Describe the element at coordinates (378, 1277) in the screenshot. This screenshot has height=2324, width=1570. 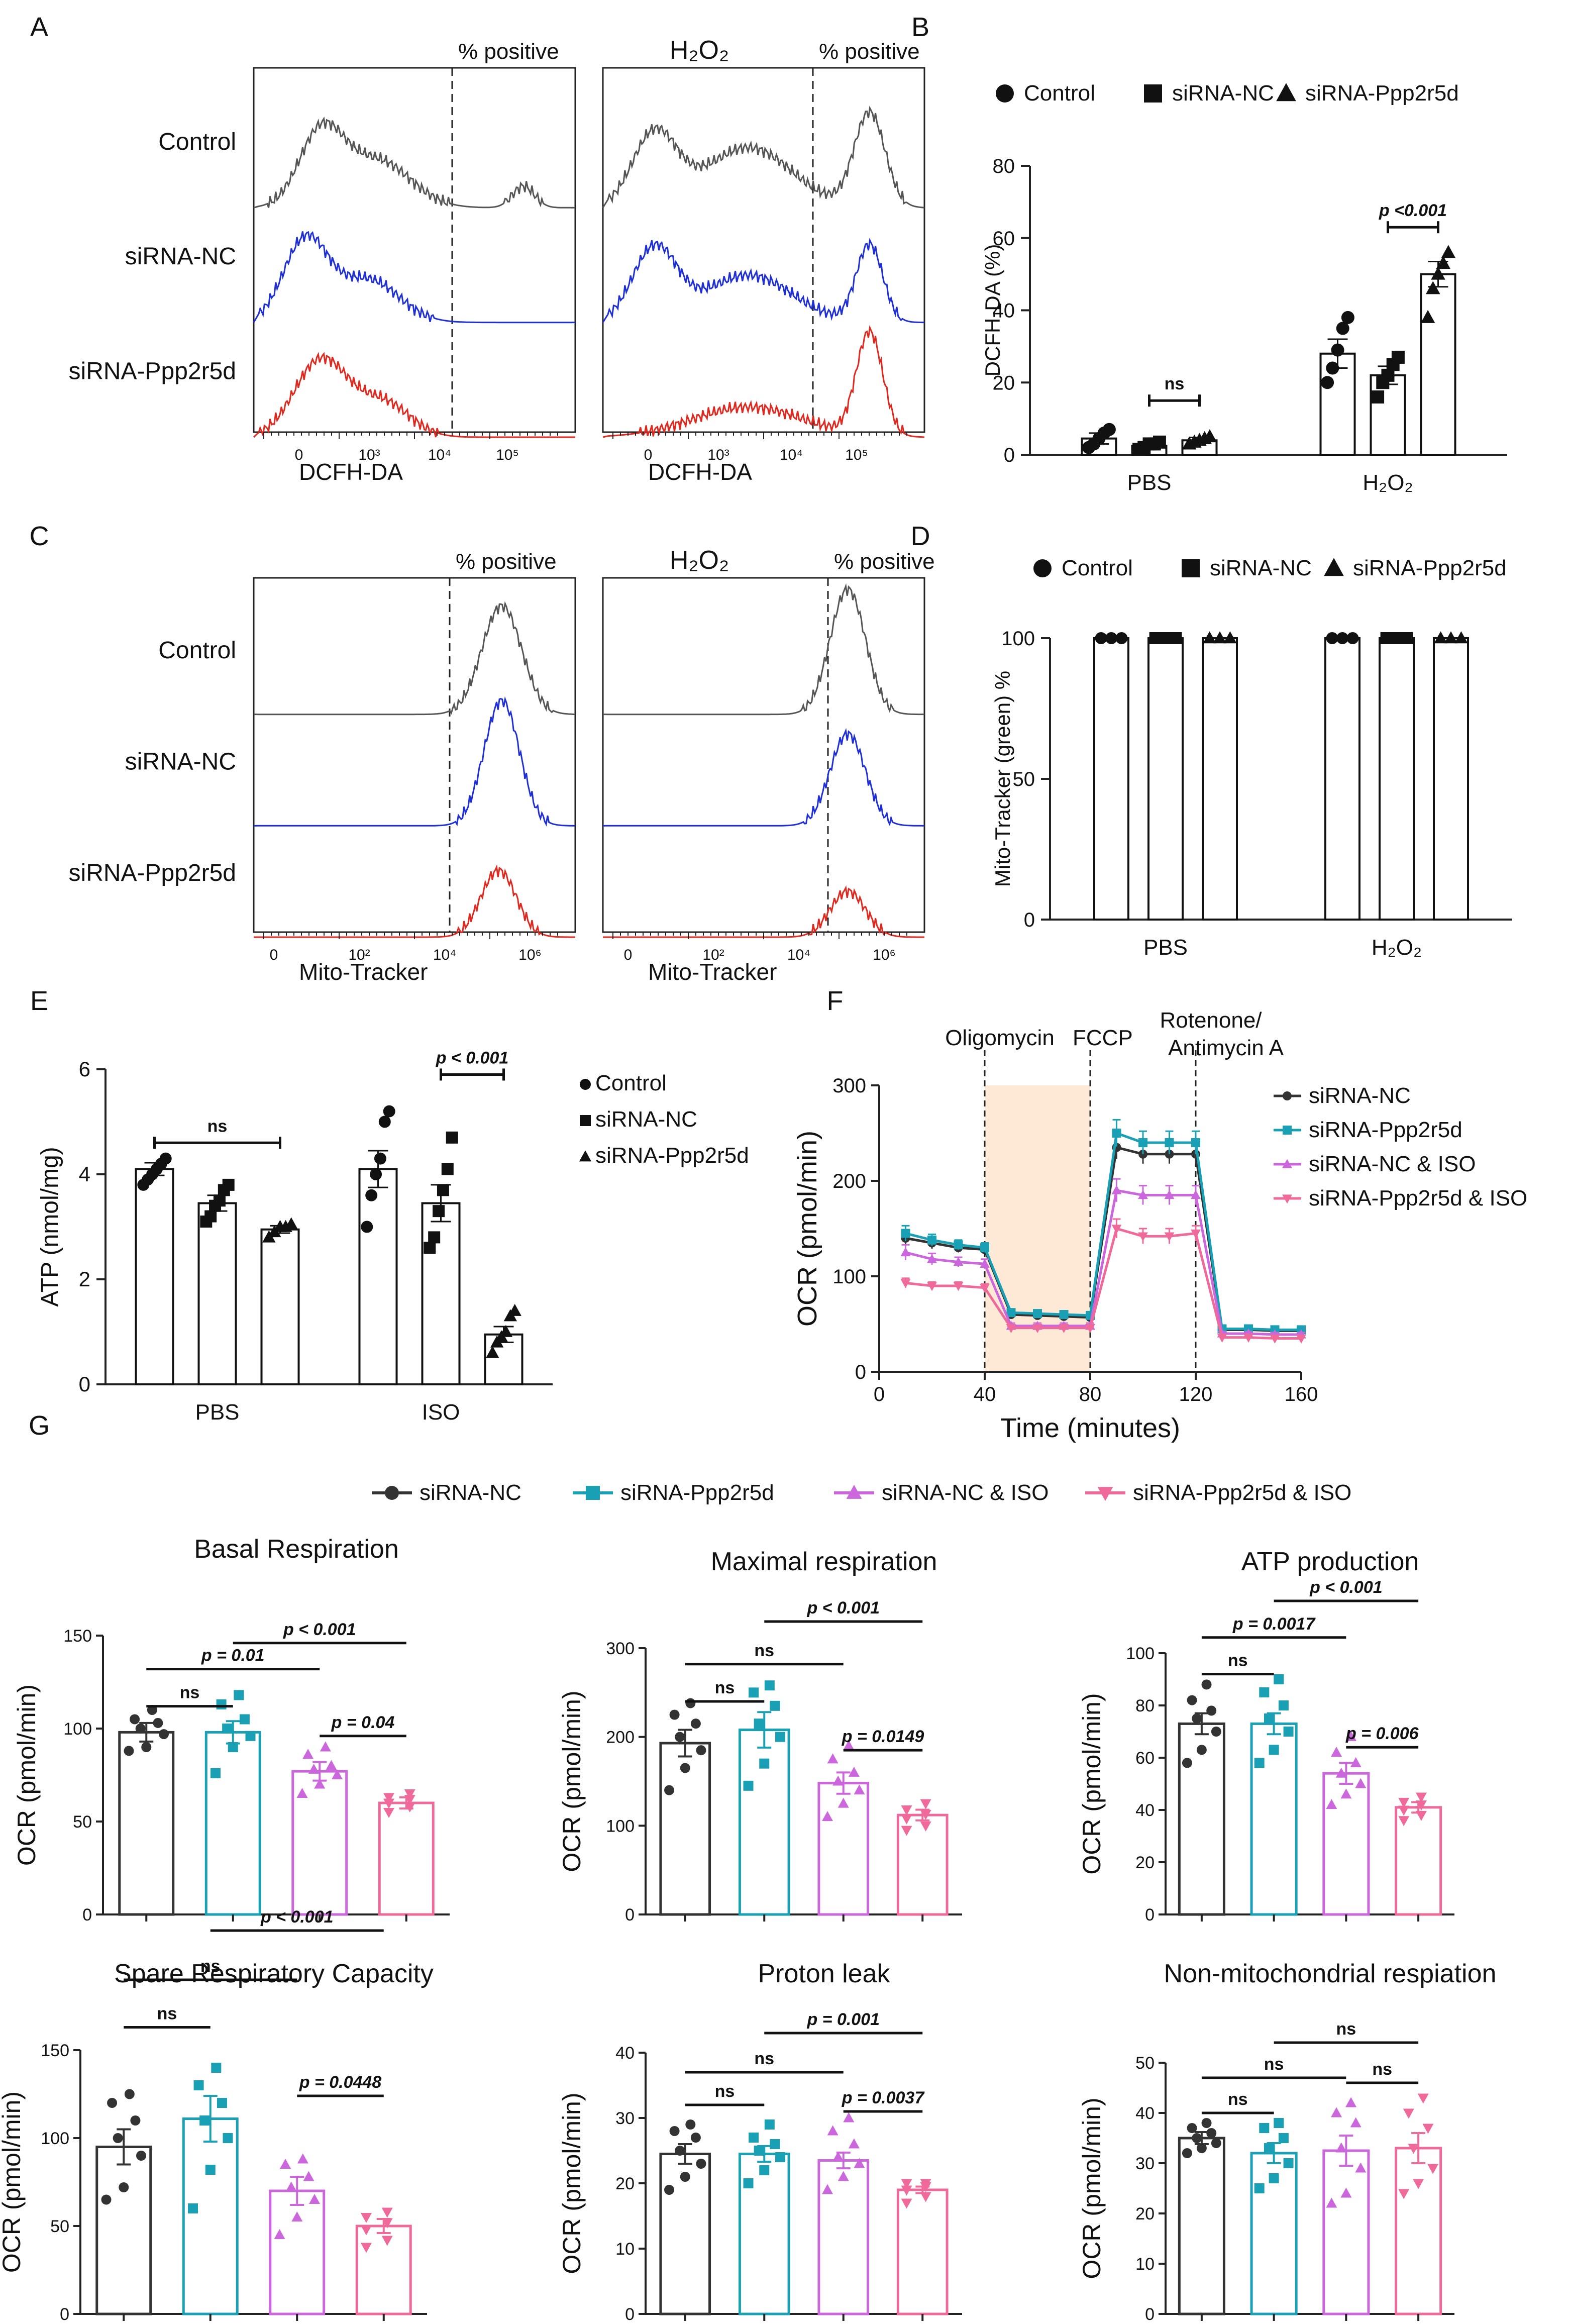
I see `bar-control` at that location.